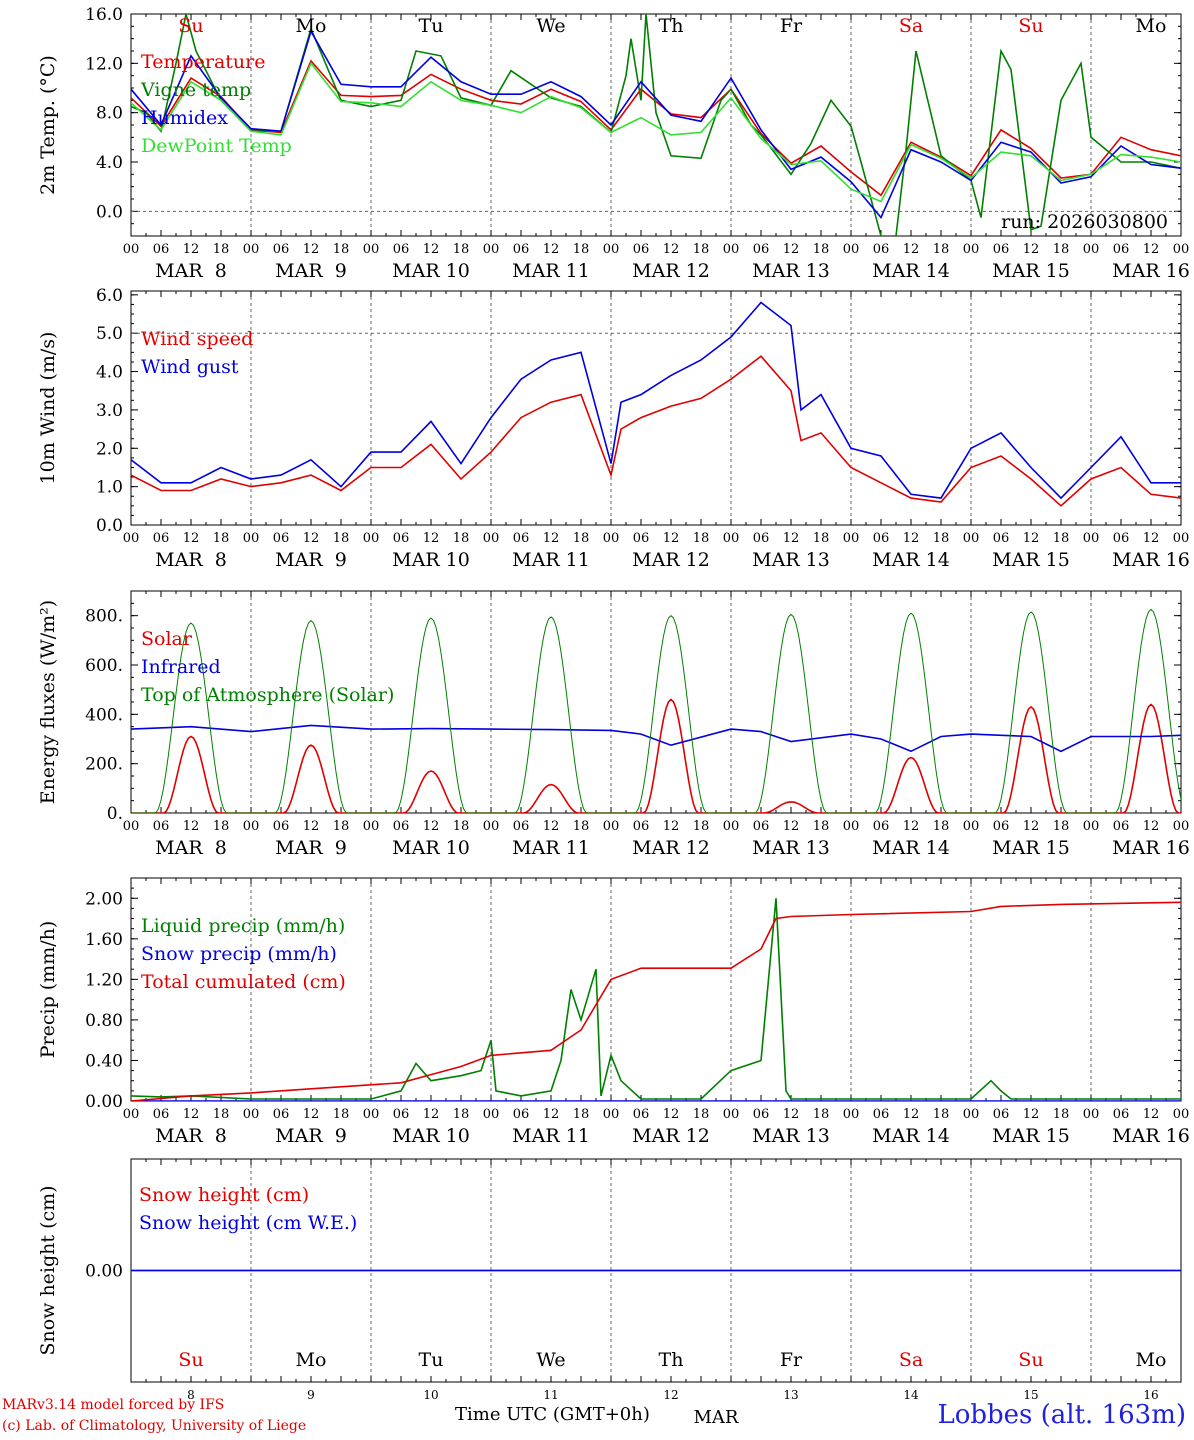  Describe the element at coordinates (195, 90) in the screenshot. I see `legend-entry: Vigne temp` at that location.